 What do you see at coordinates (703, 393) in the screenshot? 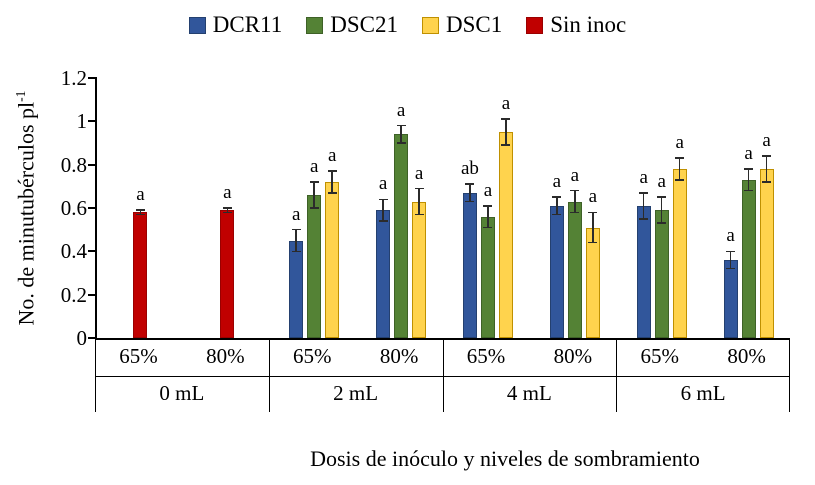
I see `dose-group-label: 6 mL` at bounding box center [703, 393].